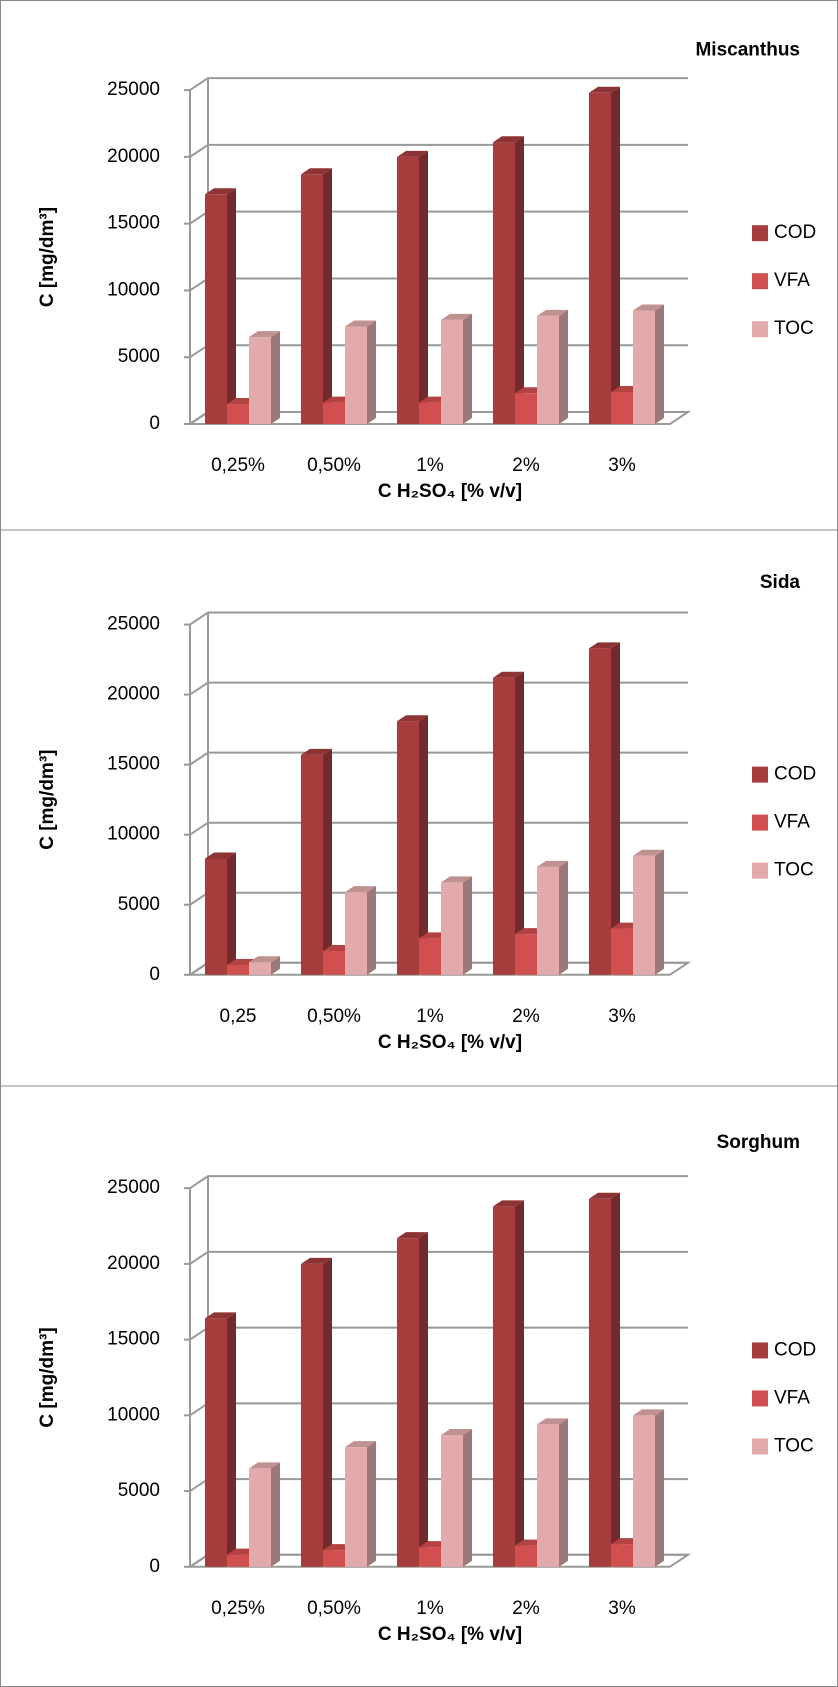  What do you see at coordinates (747, 49) in the screenshot?
I see `chart-title: Miscanthus` at bounding box center [747, 49].